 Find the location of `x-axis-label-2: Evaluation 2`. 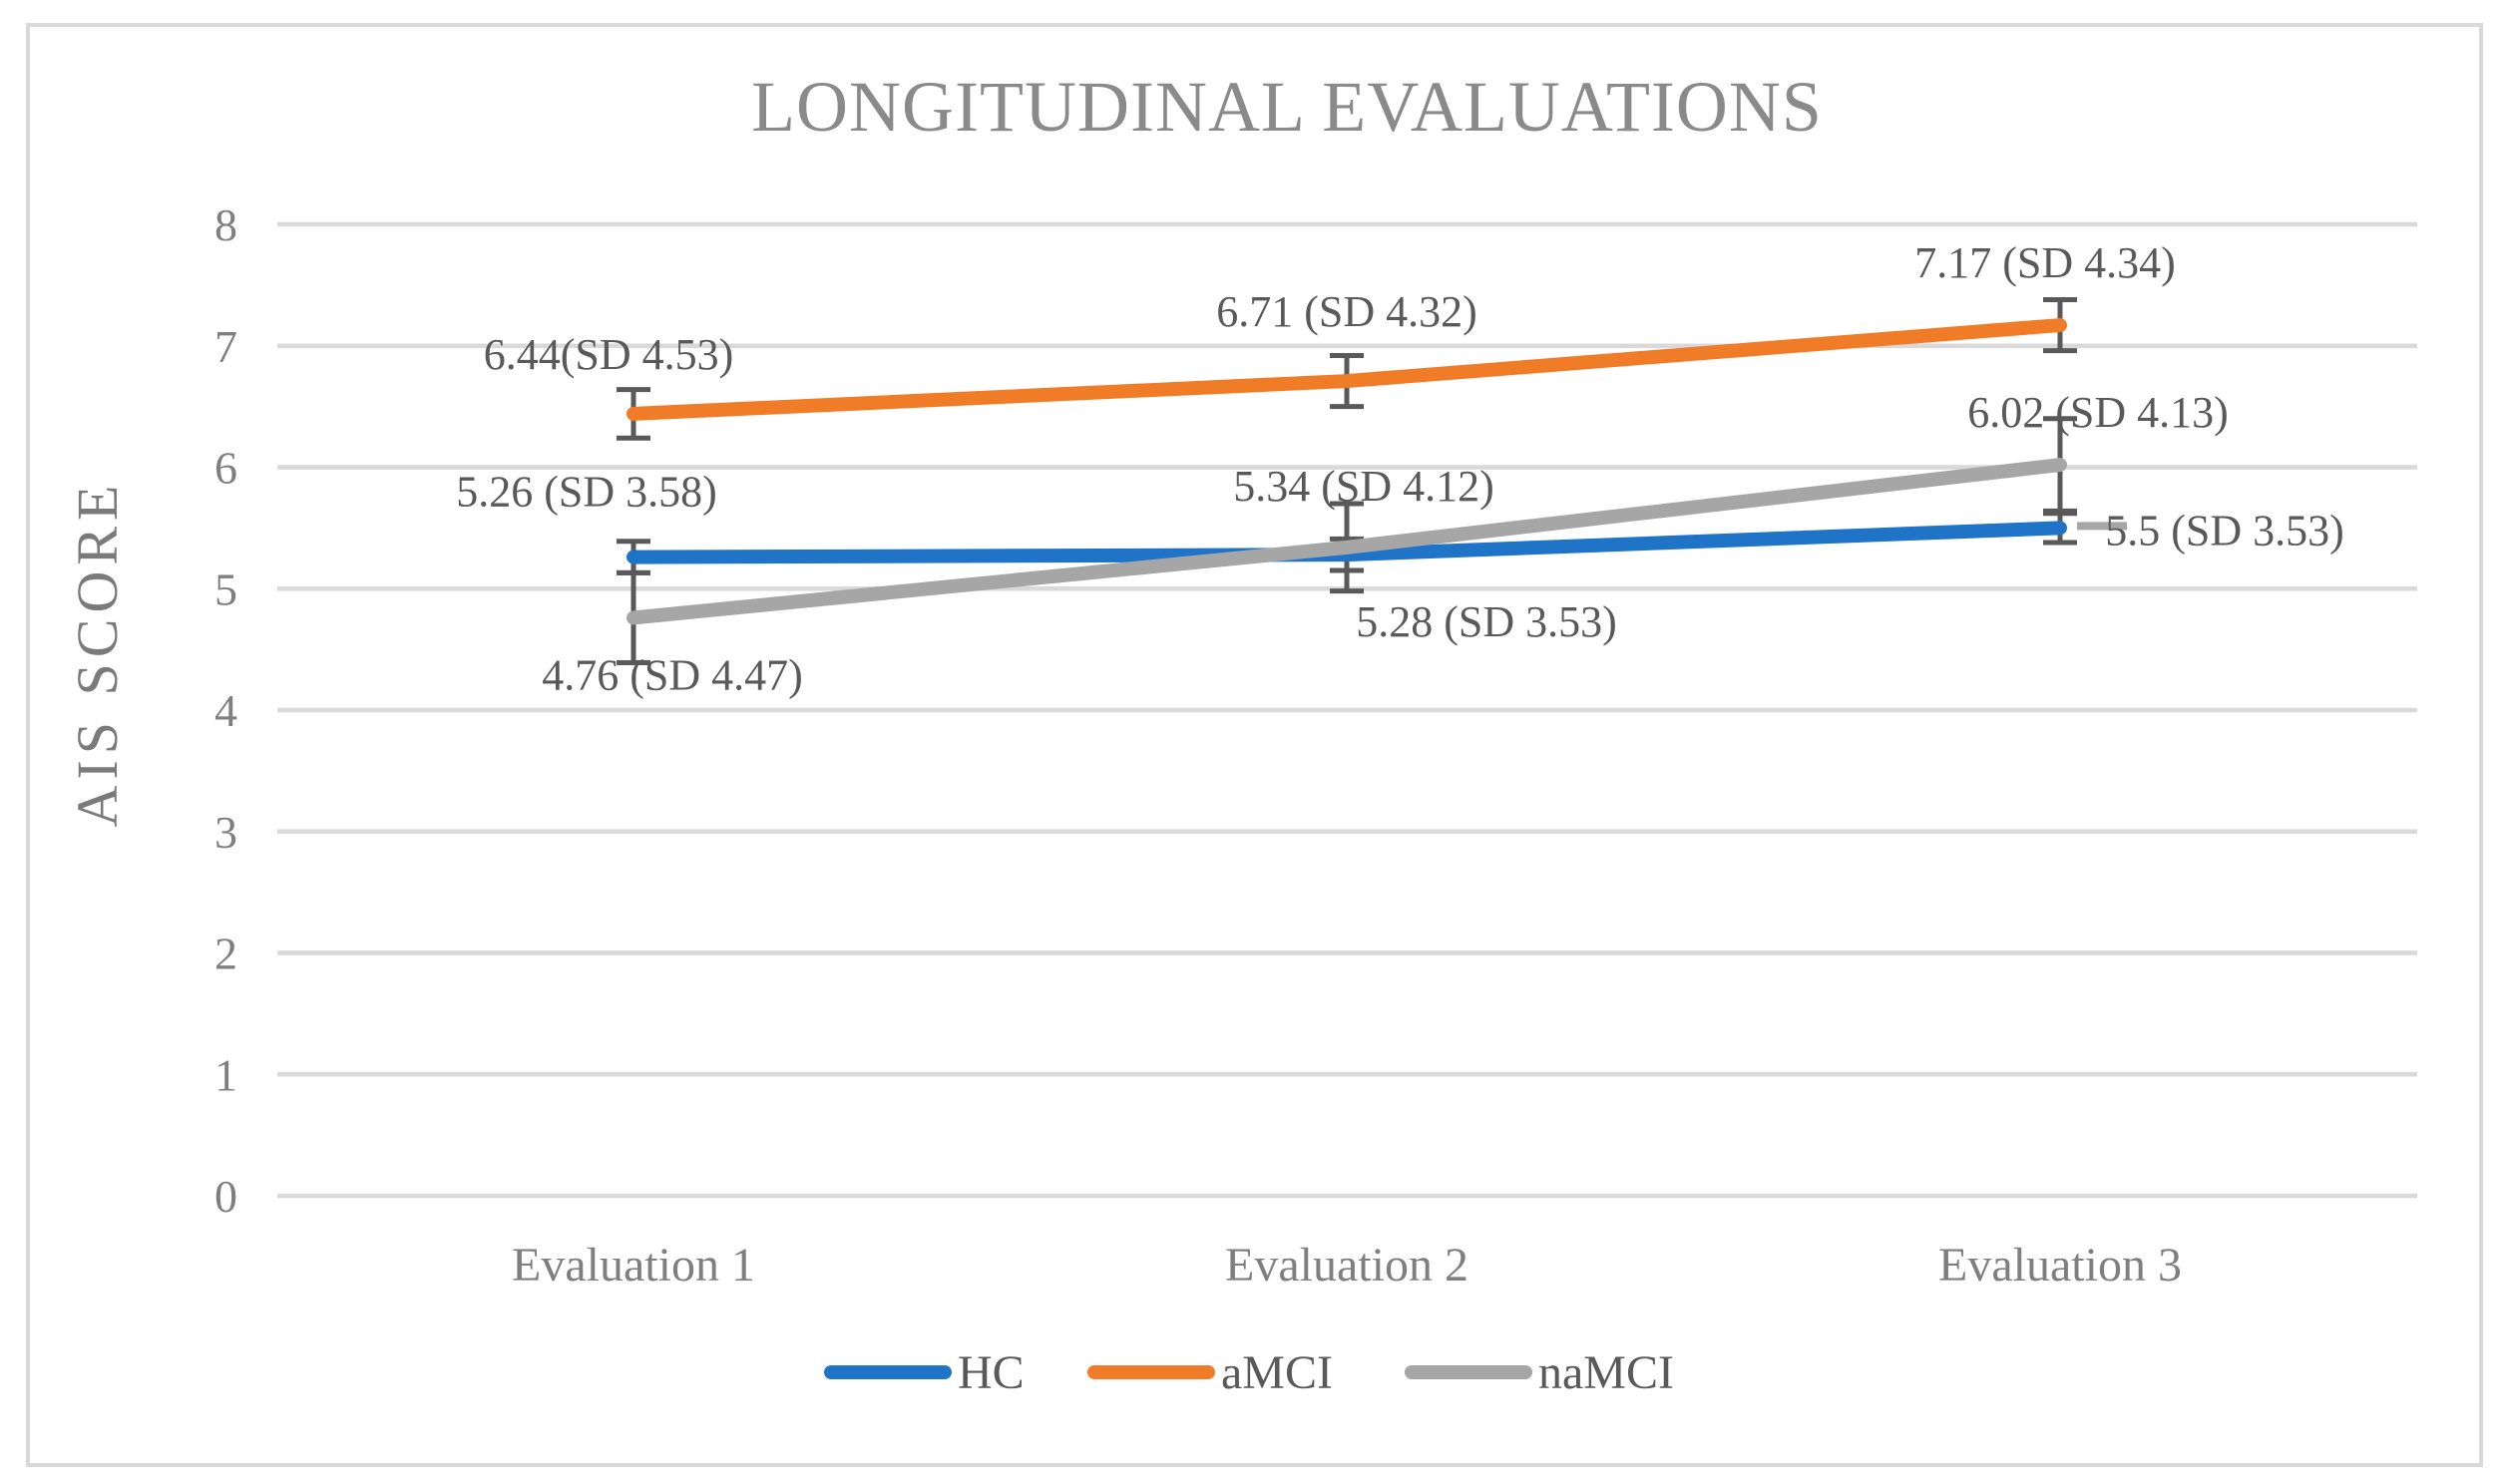

x-axis-label-2: Evaluation 2 is located at coordinates (1347, 1265).